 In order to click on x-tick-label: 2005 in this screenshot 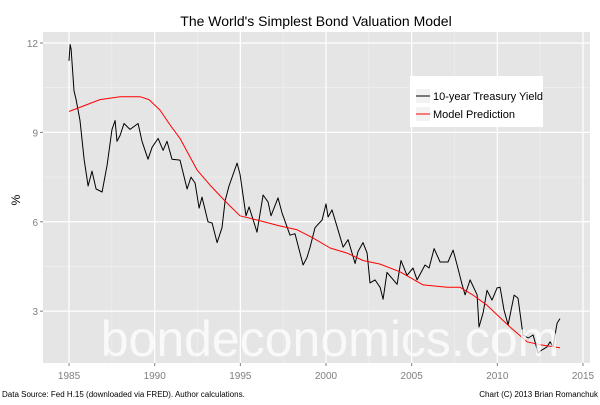, I will do `click(412, 376)`.